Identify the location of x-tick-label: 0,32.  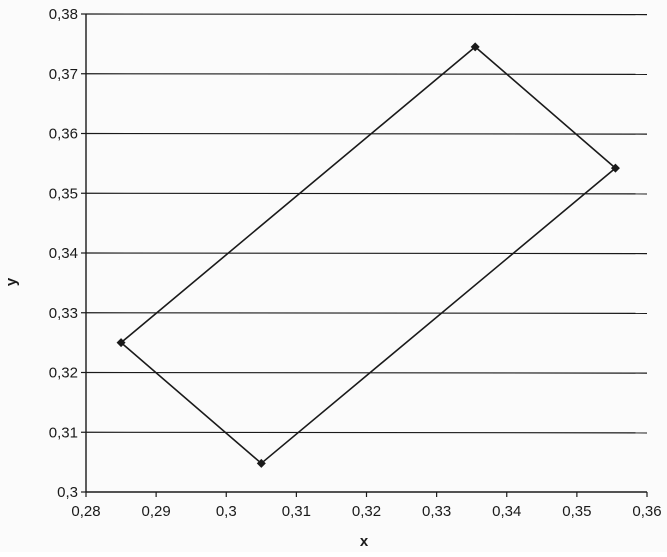
(366, 511).